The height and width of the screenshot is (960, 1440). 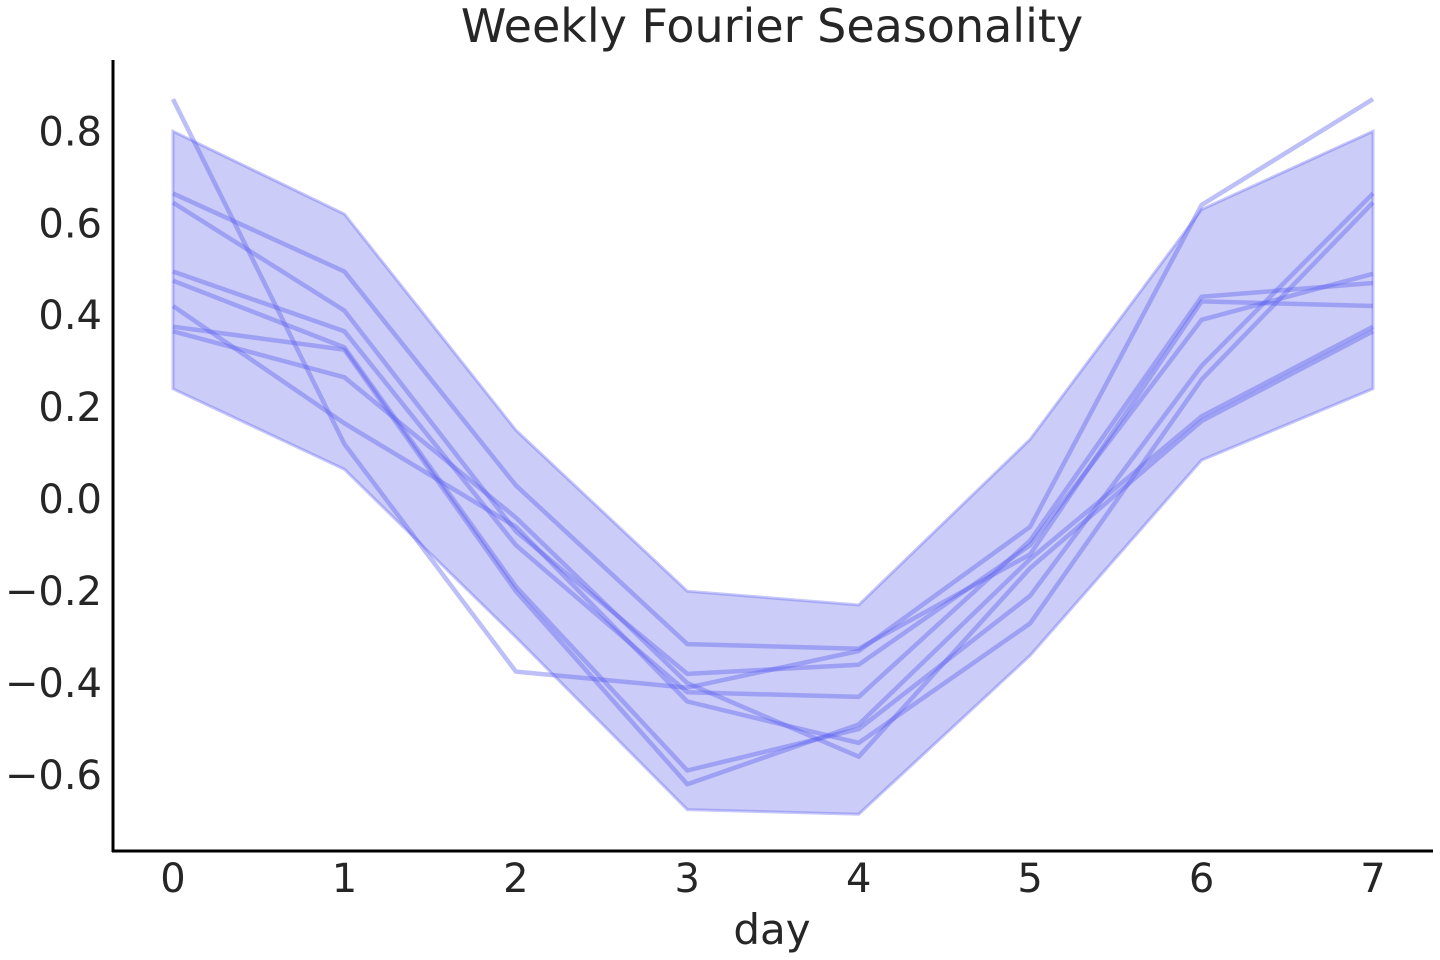 What do you see at coordinates (771, 929) in the screenshot?
I see `x-axis-label: day` at bounding box center [771, 929].